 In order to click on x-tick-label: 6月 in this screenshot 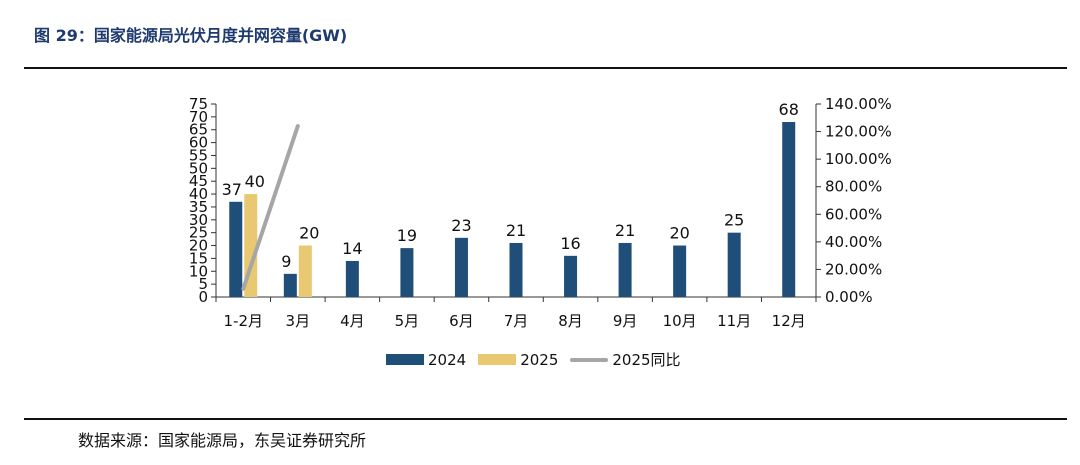, I will do `click(461, 321)`.